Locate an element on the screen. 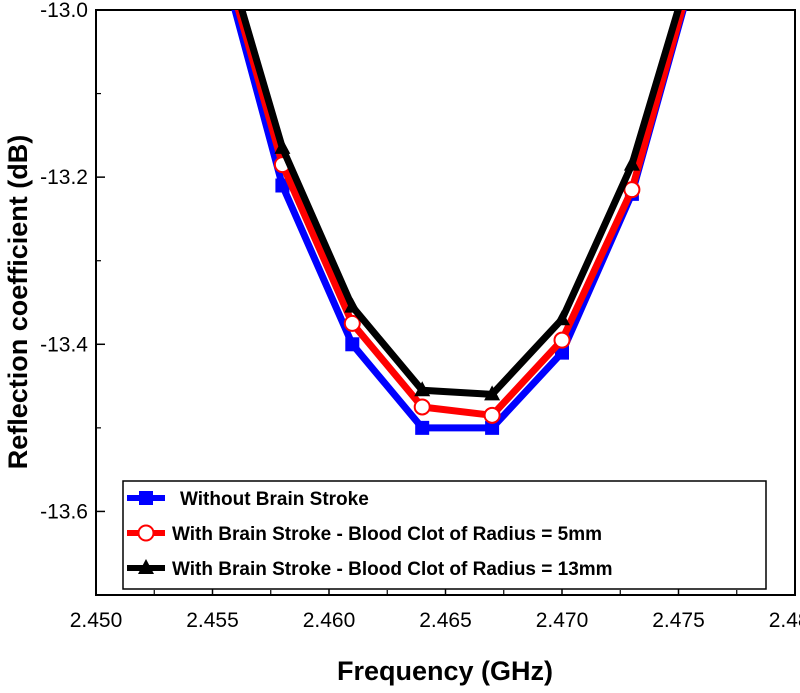  y-tick-label: -13.4 is located at coordinates (64, 344).